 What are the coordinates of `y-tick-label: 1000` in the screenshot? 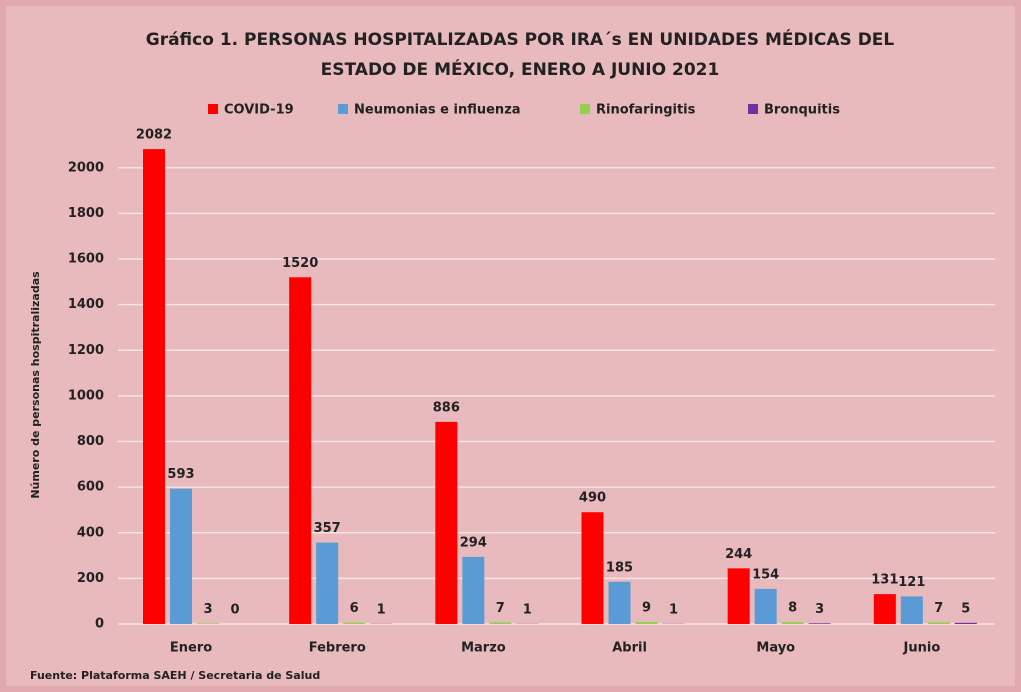 It's located at (86, 395).